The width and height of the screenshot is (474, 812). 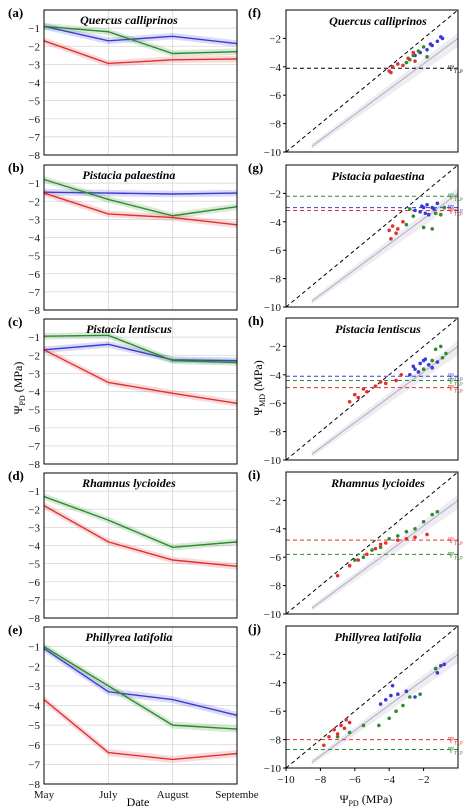 What do you see at coordinates (321, 780) in the screenshot?
I see `x-tick-label: −8` at bounding box center [321, 780].